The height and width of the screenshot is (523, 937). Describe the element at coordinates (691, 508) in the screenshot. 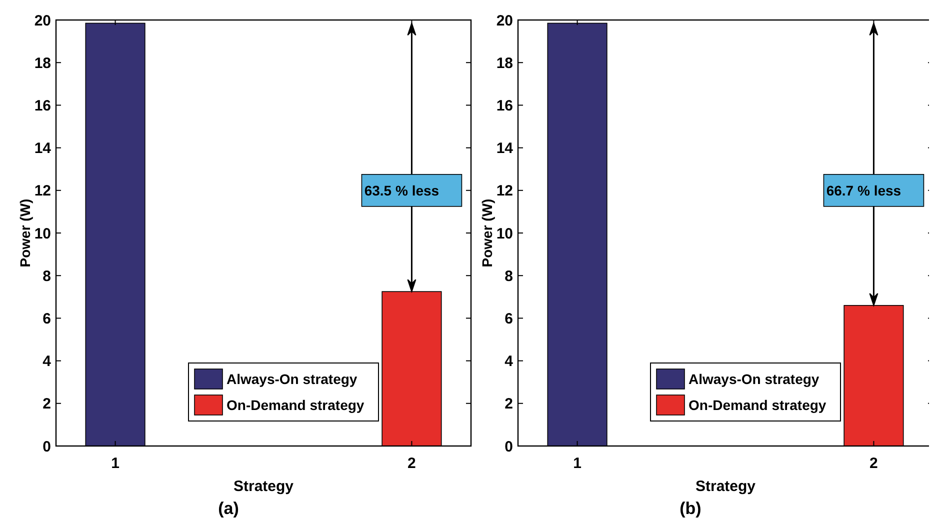

I see `text: (b)` at that location.